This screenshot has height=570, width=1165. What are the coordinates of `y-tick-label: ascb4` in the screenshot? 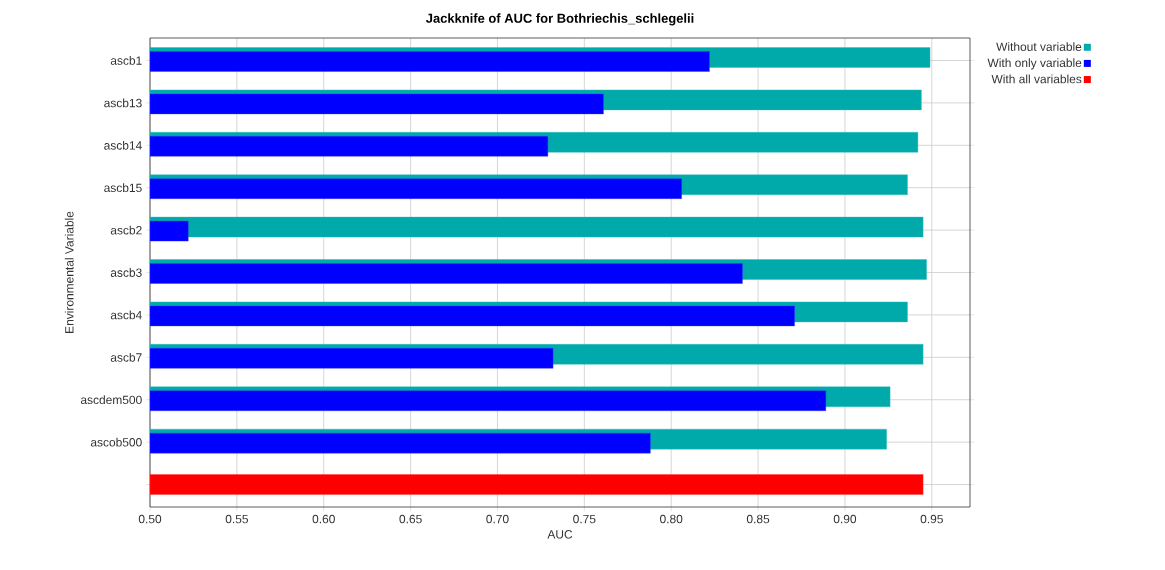 It's located at (126, 315).